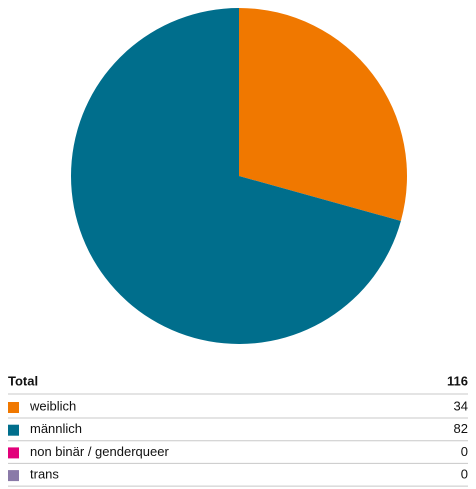 The image size is (476, 489). I want to click on legend-label: männlich, so click(56, 428).